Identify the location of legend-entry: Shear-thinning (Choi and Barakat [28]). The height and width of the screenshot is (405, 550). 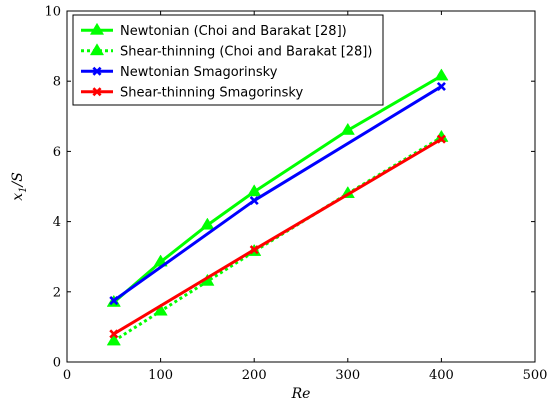
(226, 51).